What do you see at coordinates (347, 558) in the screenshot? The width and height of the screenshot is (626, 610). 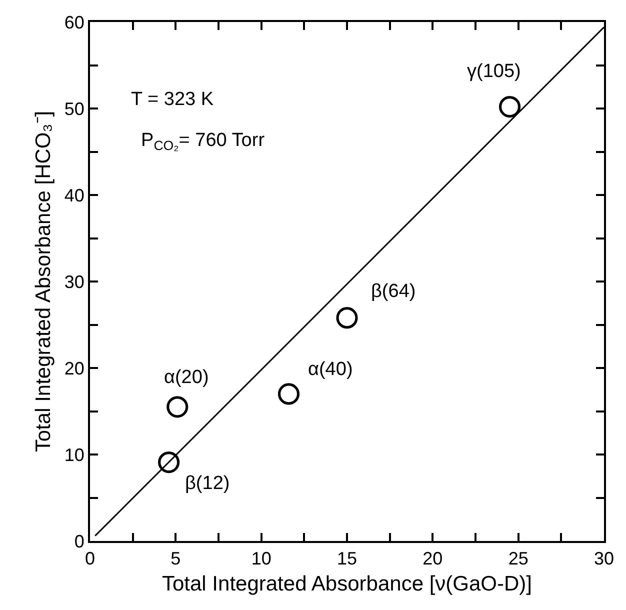 I see `x-tick-label: 15` at bounding box center [347, 558].